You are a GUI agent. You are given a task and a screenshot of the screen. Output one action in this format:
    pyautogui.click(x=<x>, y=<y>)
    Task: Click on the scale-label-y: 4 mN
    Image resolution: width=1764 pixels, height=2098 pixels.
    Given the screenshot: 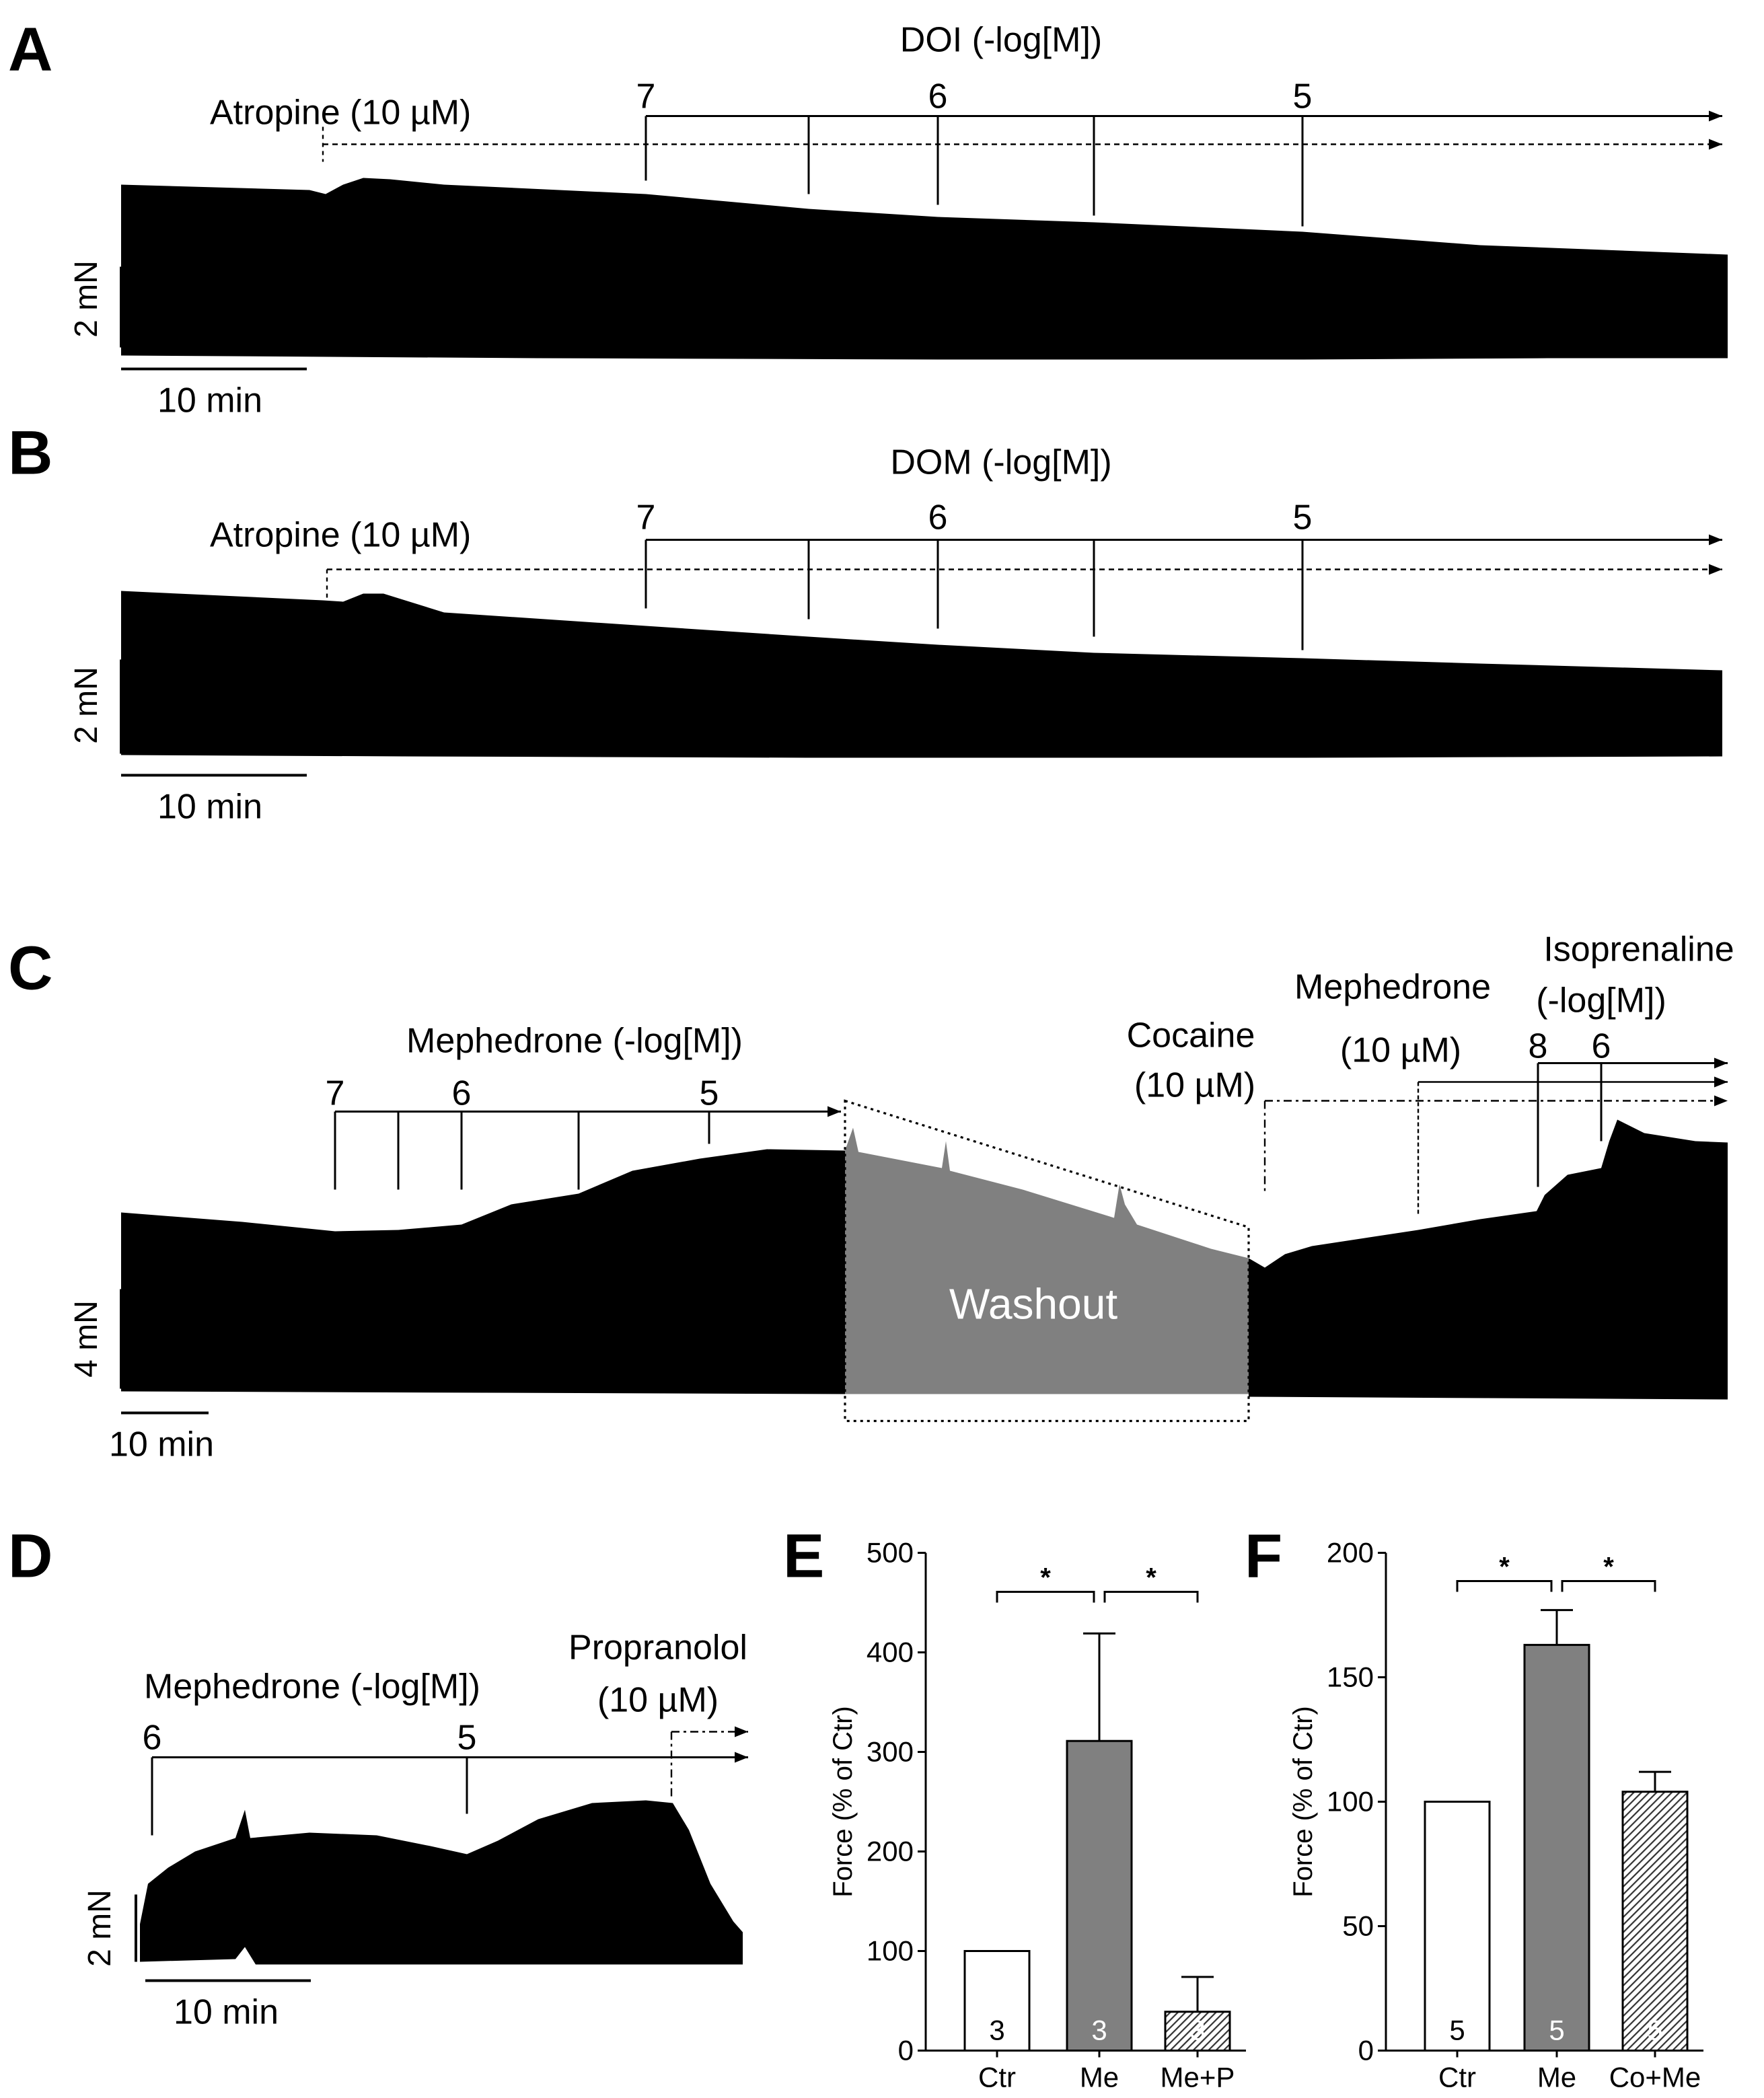 What is the action you would take?
    pyautogui.click(x=87, y=1339)
    